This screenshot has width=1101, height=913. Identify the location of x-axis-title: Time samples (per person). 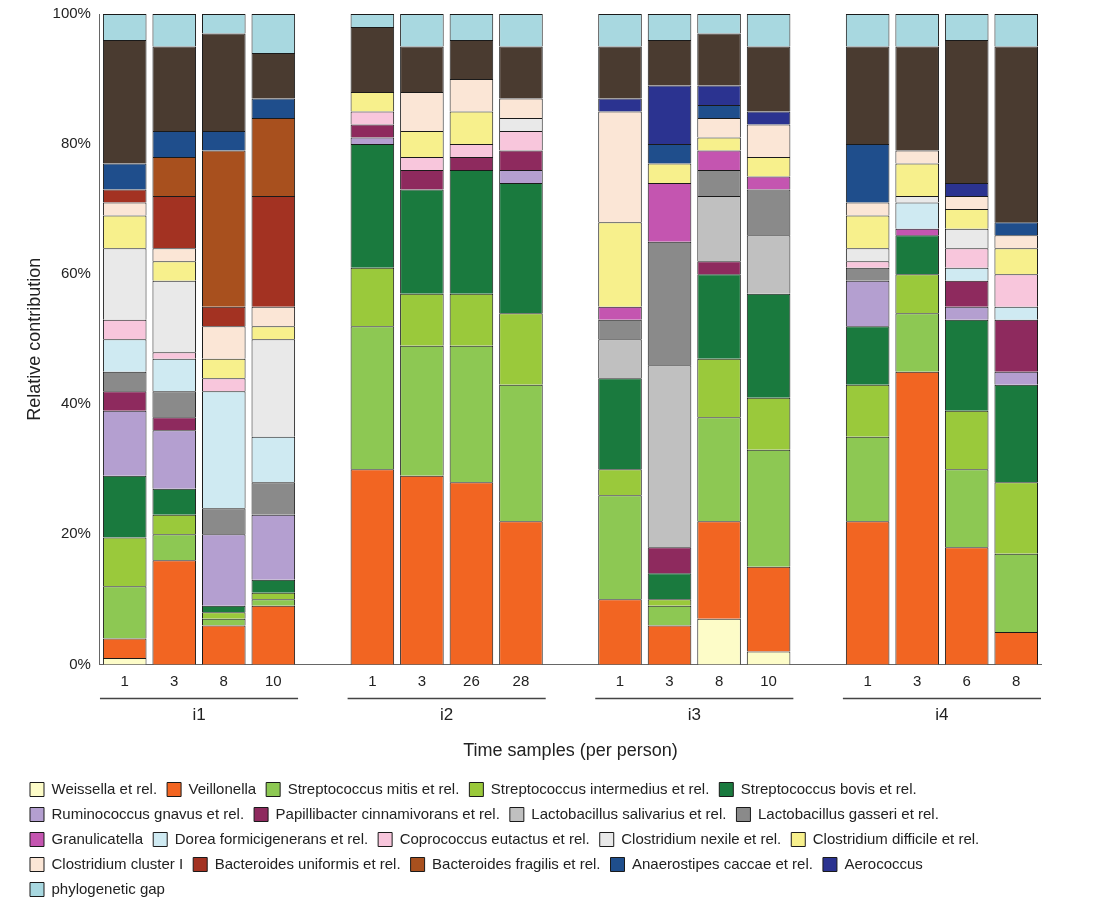
(570, 750).